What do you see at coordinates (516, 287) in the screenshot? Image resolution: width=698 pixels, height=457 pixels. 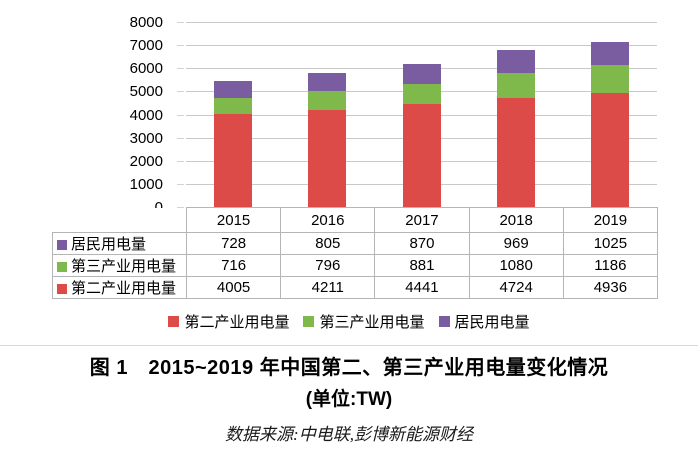 I see `table-value-第二产业用电量-2018: 4724` at bounding box center [516, 287].